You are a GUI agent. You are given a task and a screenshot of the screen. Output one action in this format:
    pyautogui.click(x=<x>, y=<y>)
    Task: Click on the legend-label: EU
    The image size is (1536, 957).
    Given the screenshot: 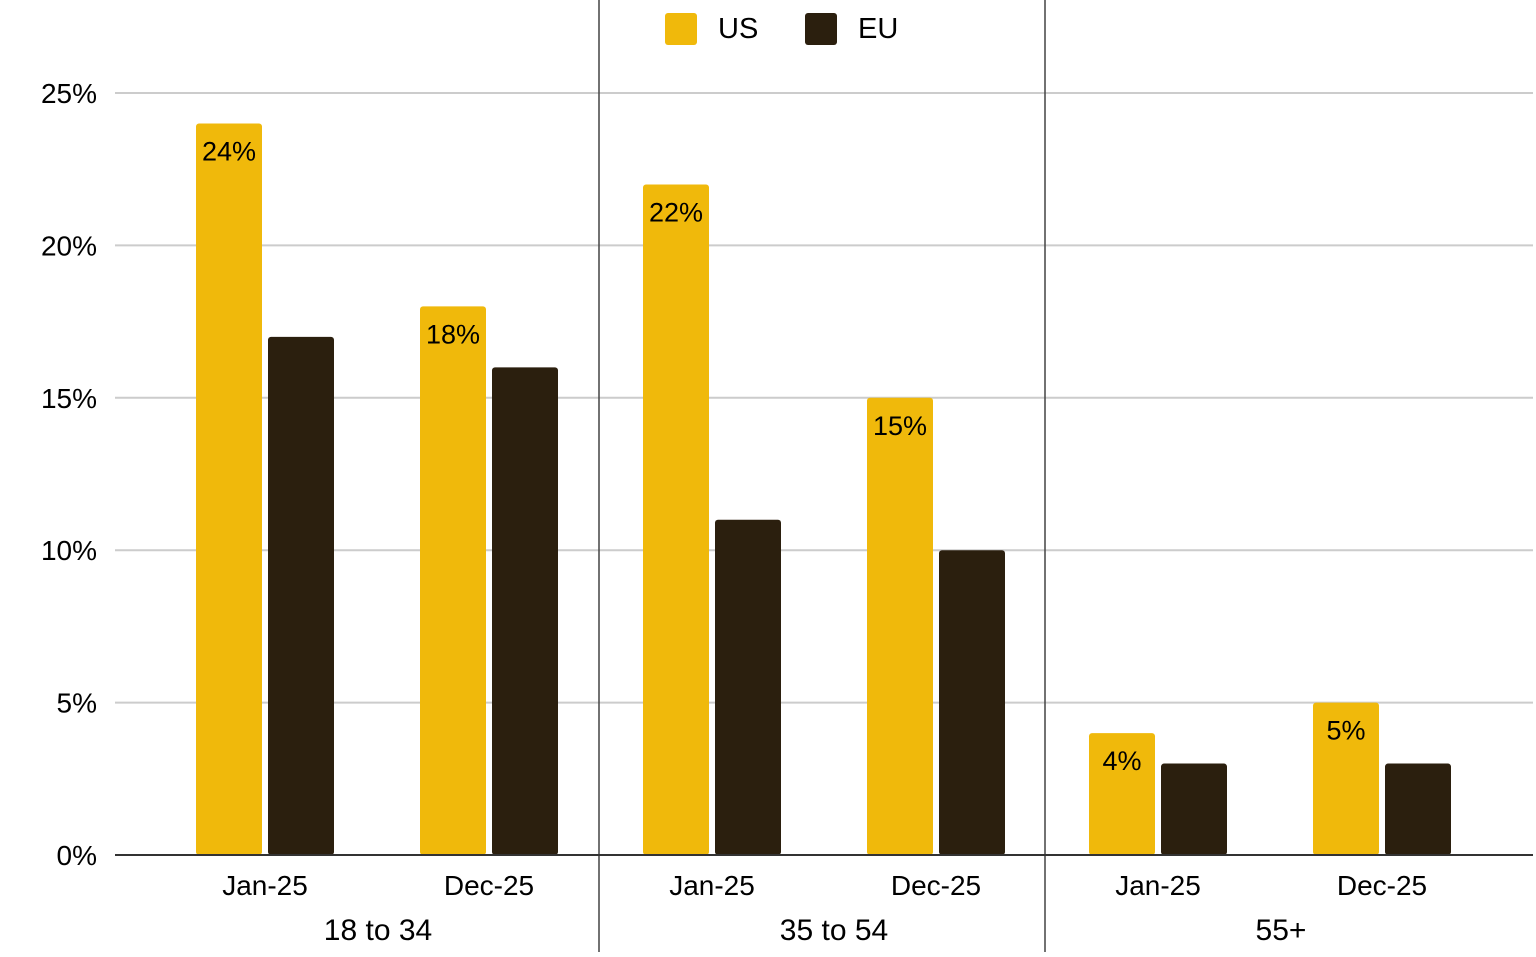 What is the action you would take?
    pyautogui.click(x=878, y=29)
    